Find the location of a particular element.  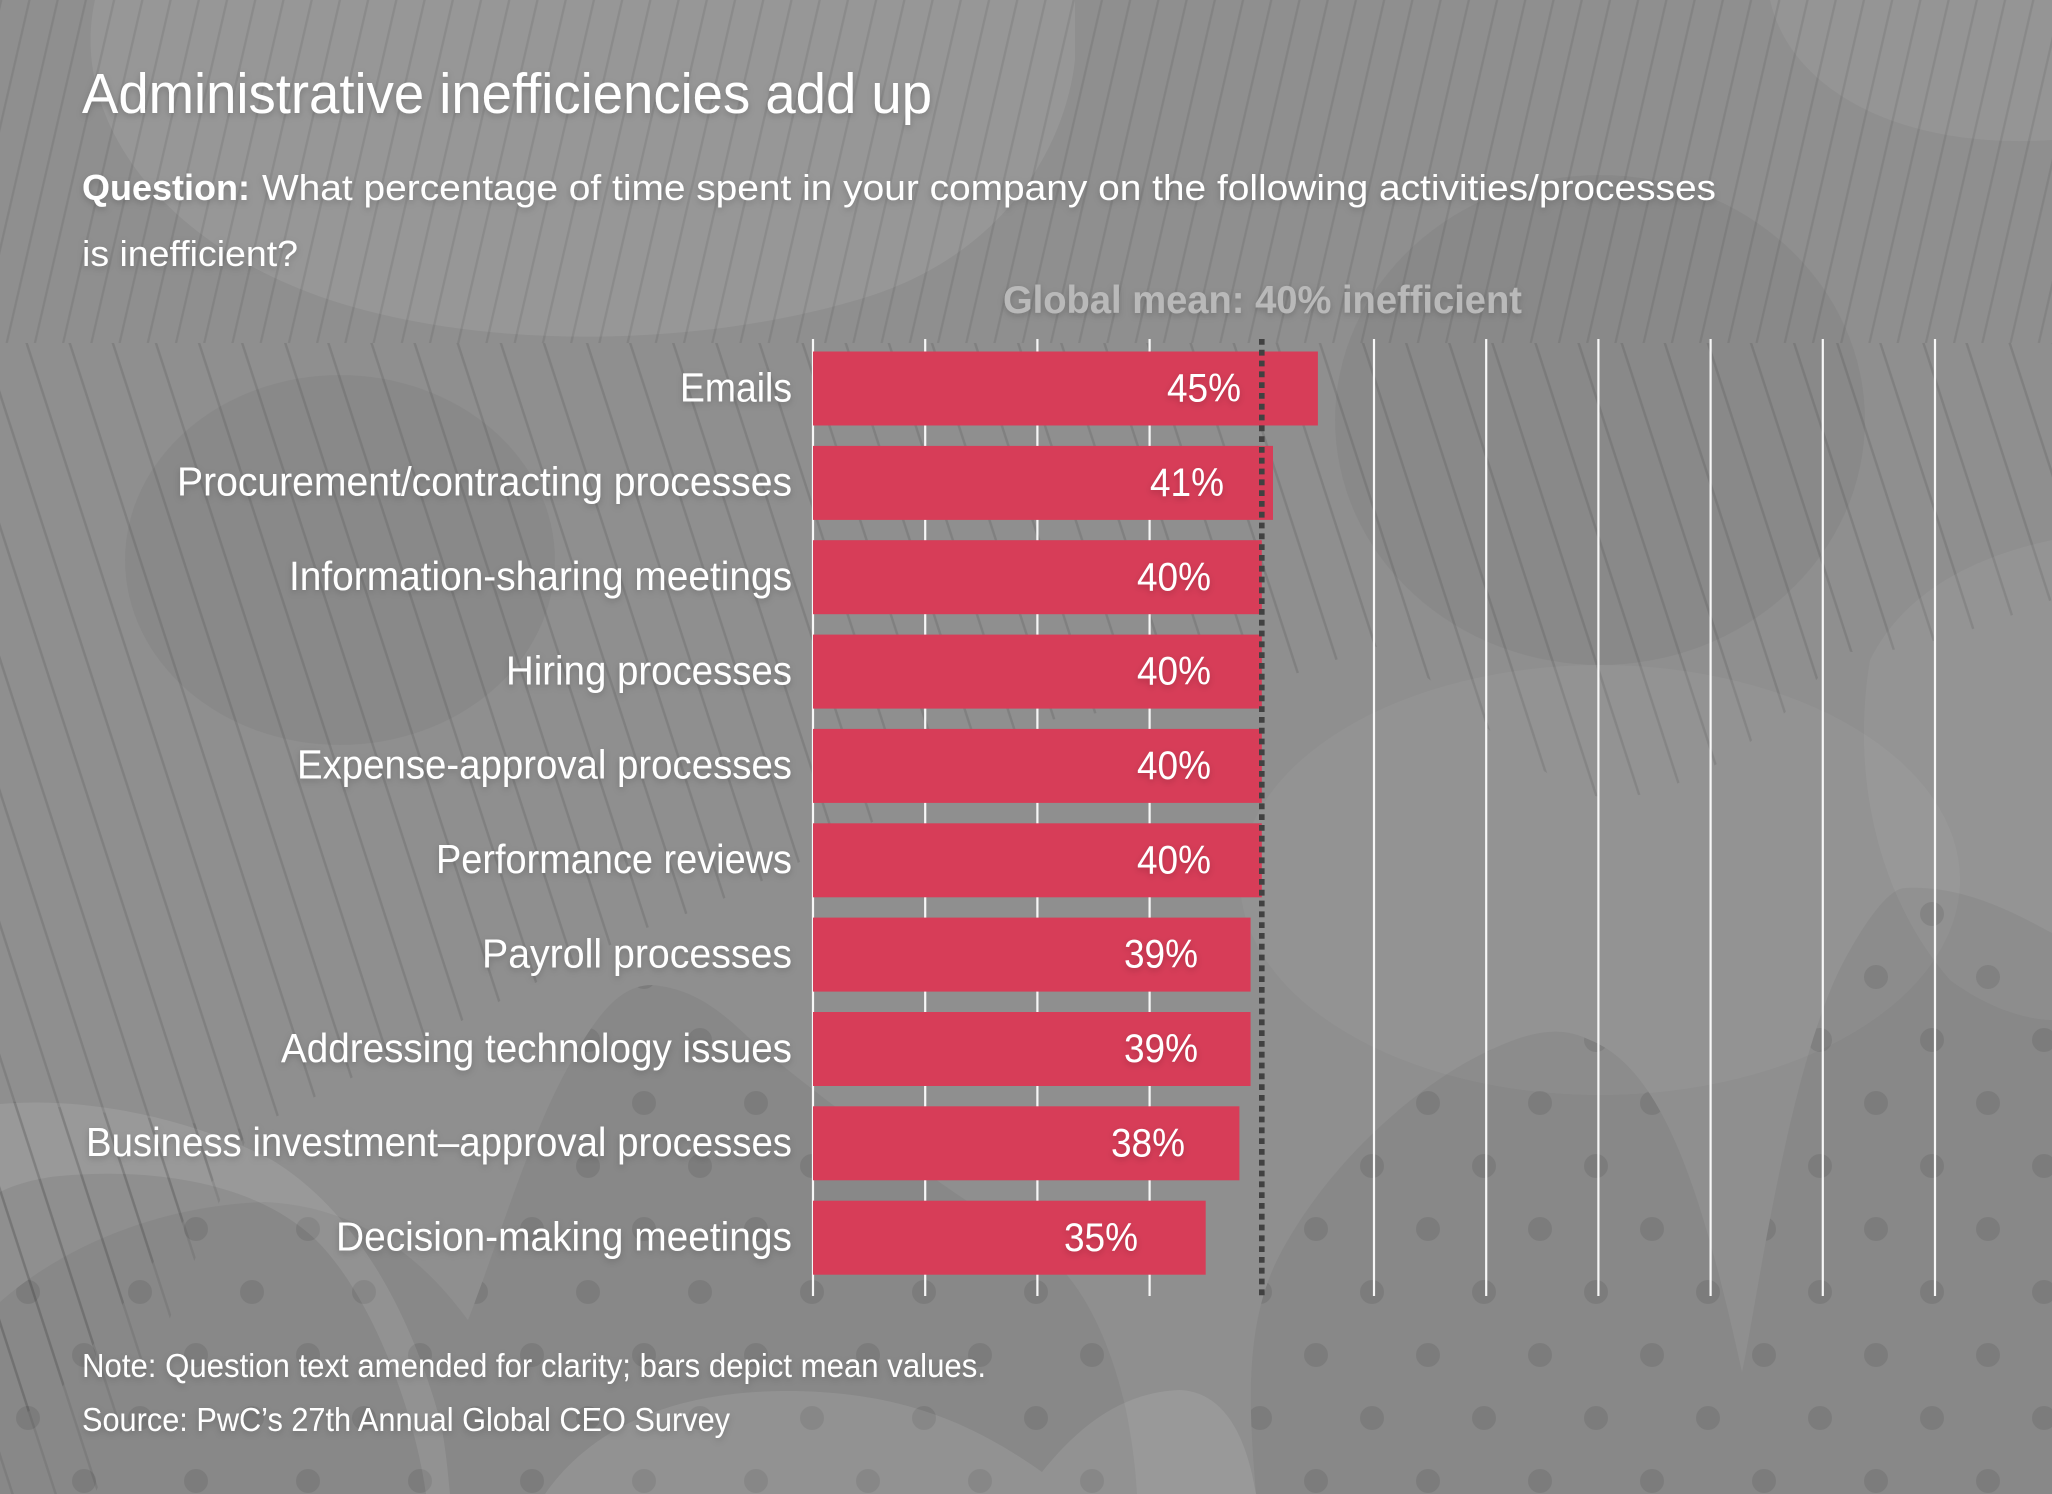

svg-text: 45% is located at coordinates (1204, 389).